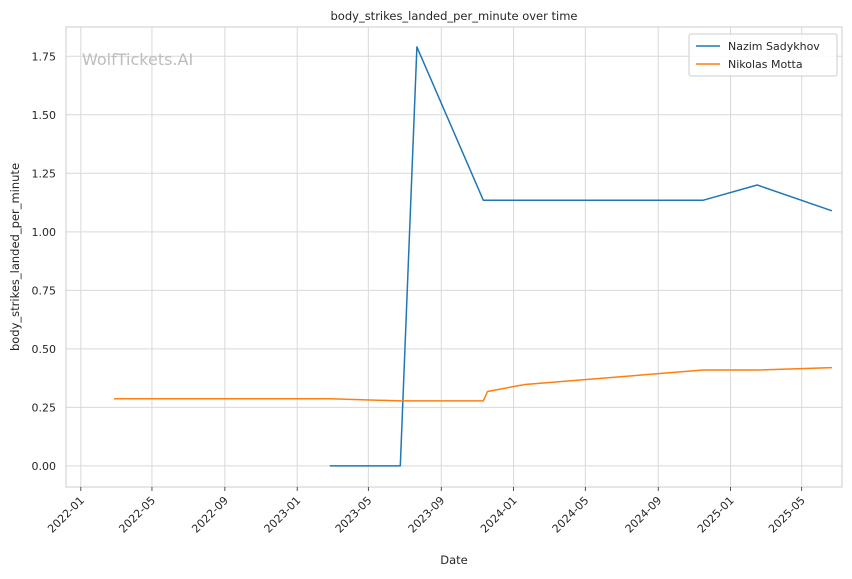 The width and height of the screenshot is (852, 579). What do you see at coordinates (44, 115) in the screenshot?
I see `y-tick-label: 1.50` at bounding box center [44, 115].